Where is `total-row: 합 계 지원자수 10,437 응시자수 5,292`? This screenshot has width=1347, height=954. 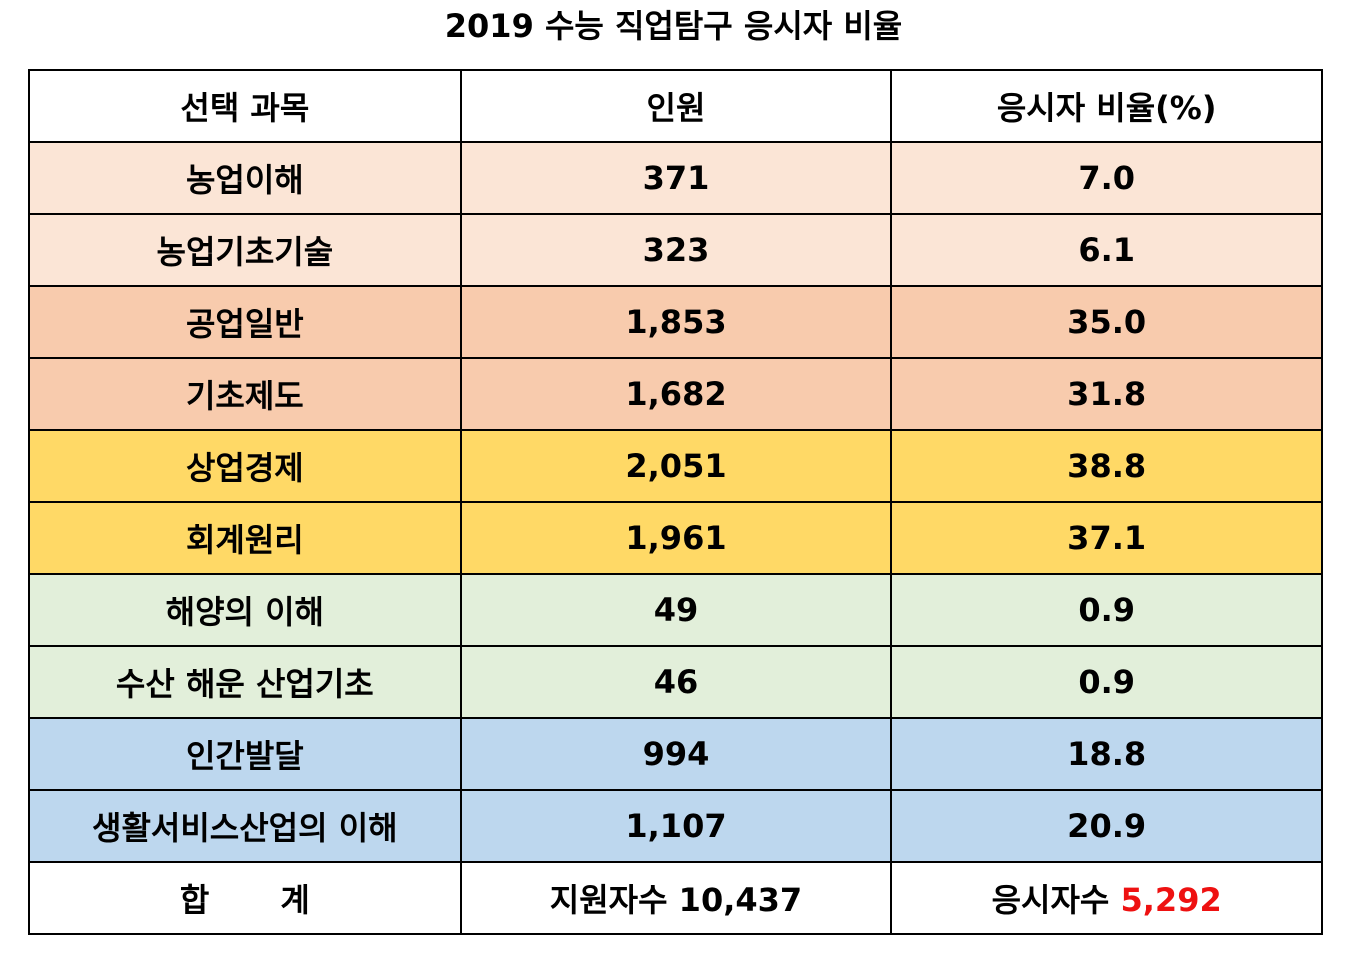
total-row: 합 계 지원자수 10,437 응시자수 5,292 is located at coordinates (675, 898).